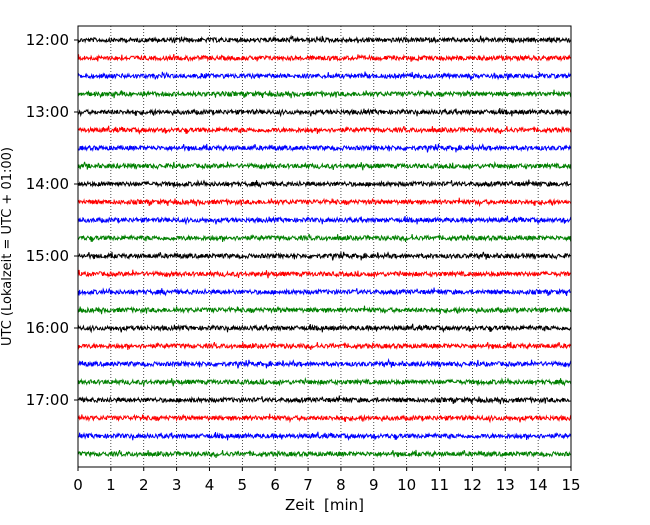 The width and height of the screenshot is (650, 525). I want to click on y-tick-label-3: 15:00, so click(47, 256).